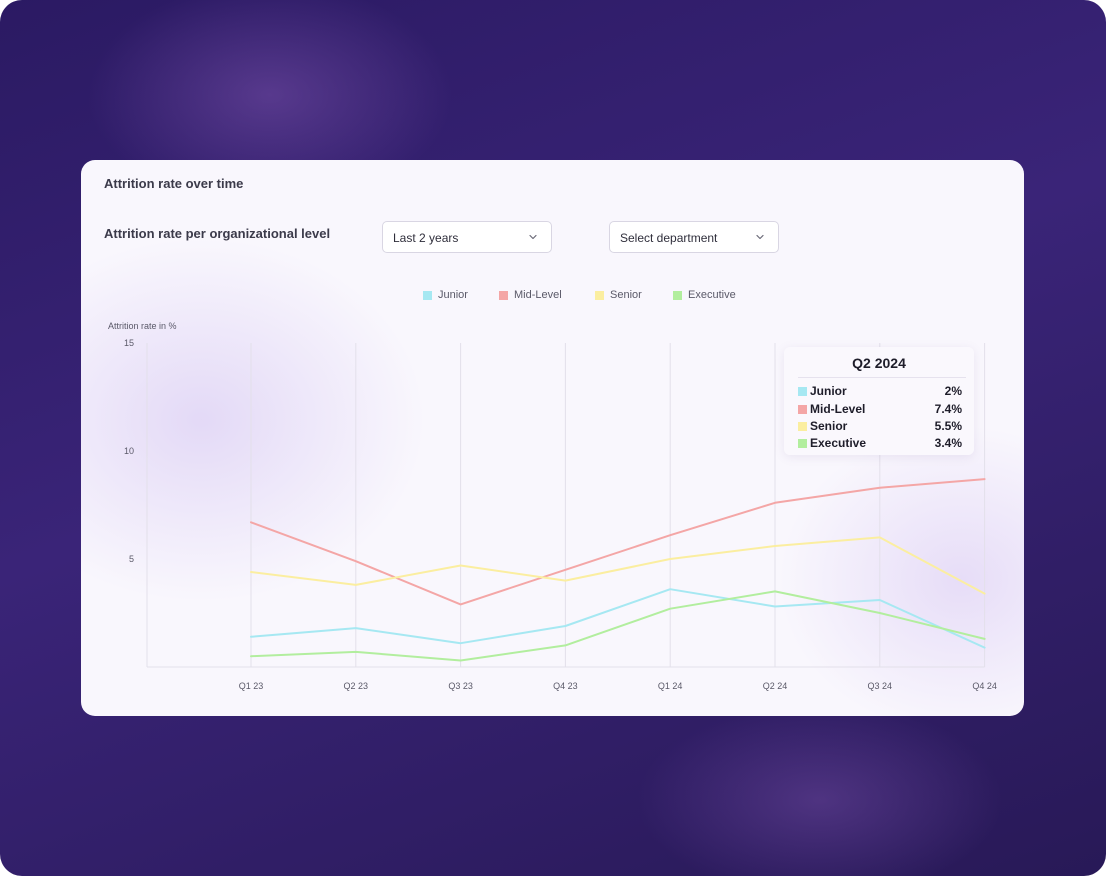 The height and width of the screenshot is (876, 1106). Describe the element at coordinates (217, 233) in the screenshot. I see `chart-subtitle: Attrition rate per organizational level` at that location.